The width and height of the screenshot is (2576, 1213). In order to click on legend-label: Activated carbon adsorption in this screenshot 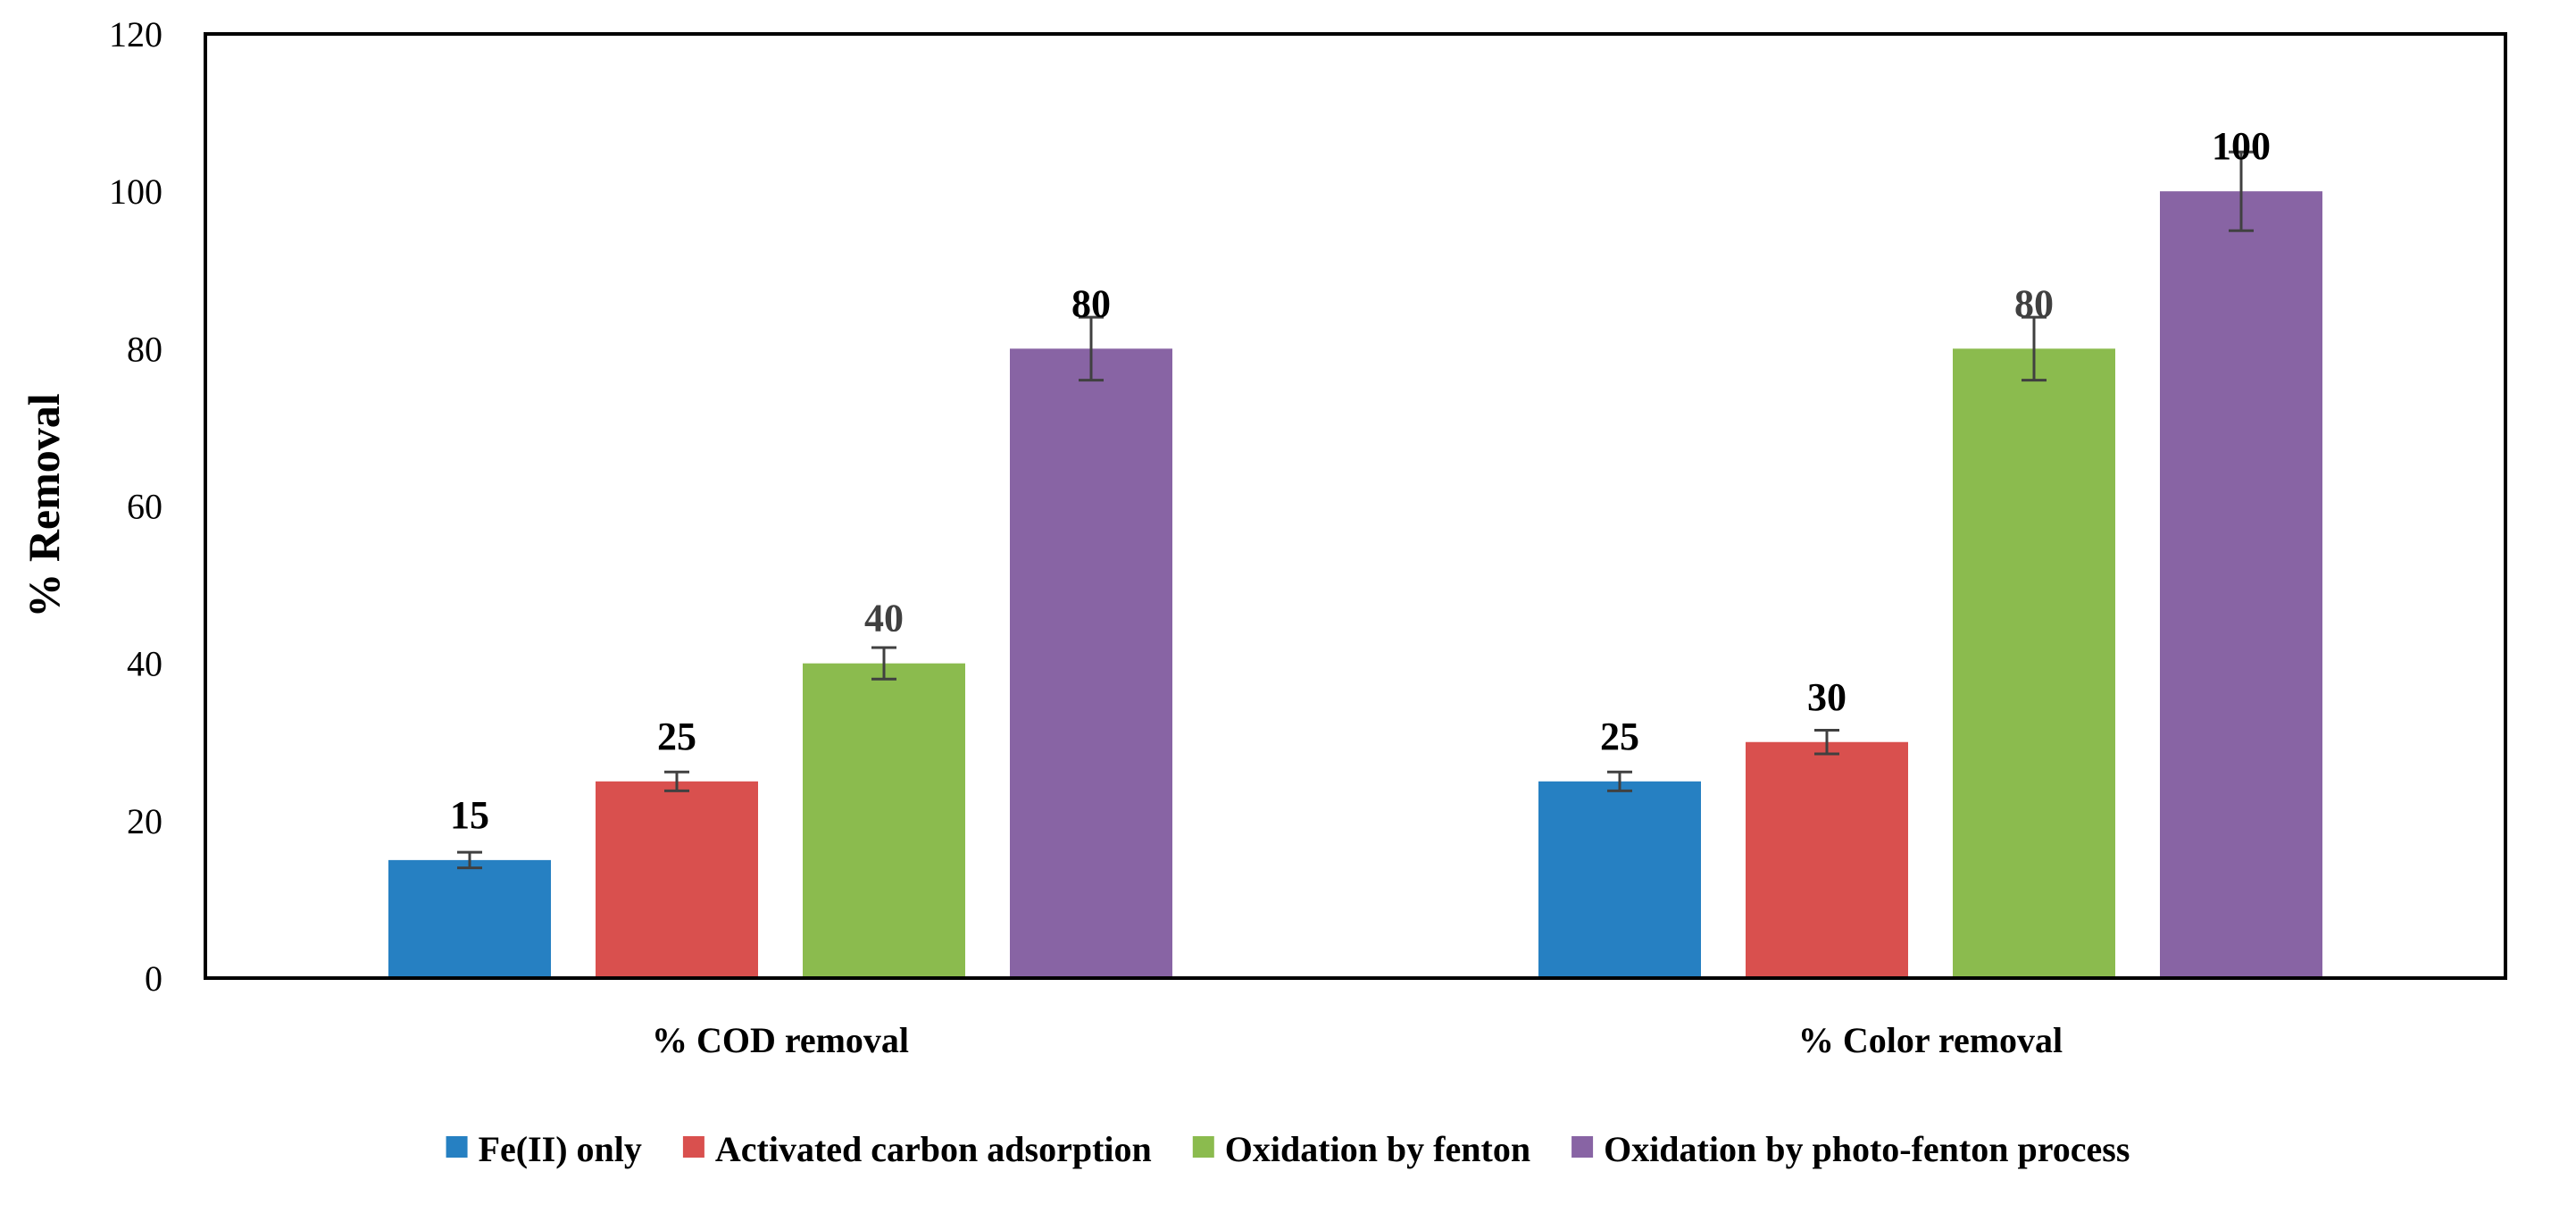, I will do `click(933, 1149)`.